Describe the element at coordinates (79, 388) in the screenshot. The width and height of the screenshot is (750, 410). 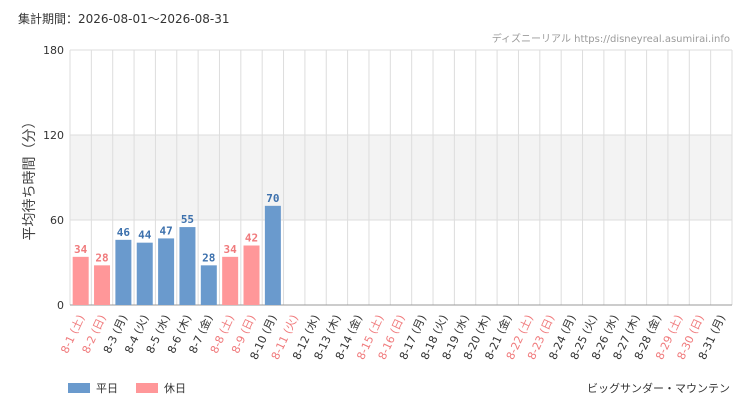
I see `legend-swatch-weekday` at that location.